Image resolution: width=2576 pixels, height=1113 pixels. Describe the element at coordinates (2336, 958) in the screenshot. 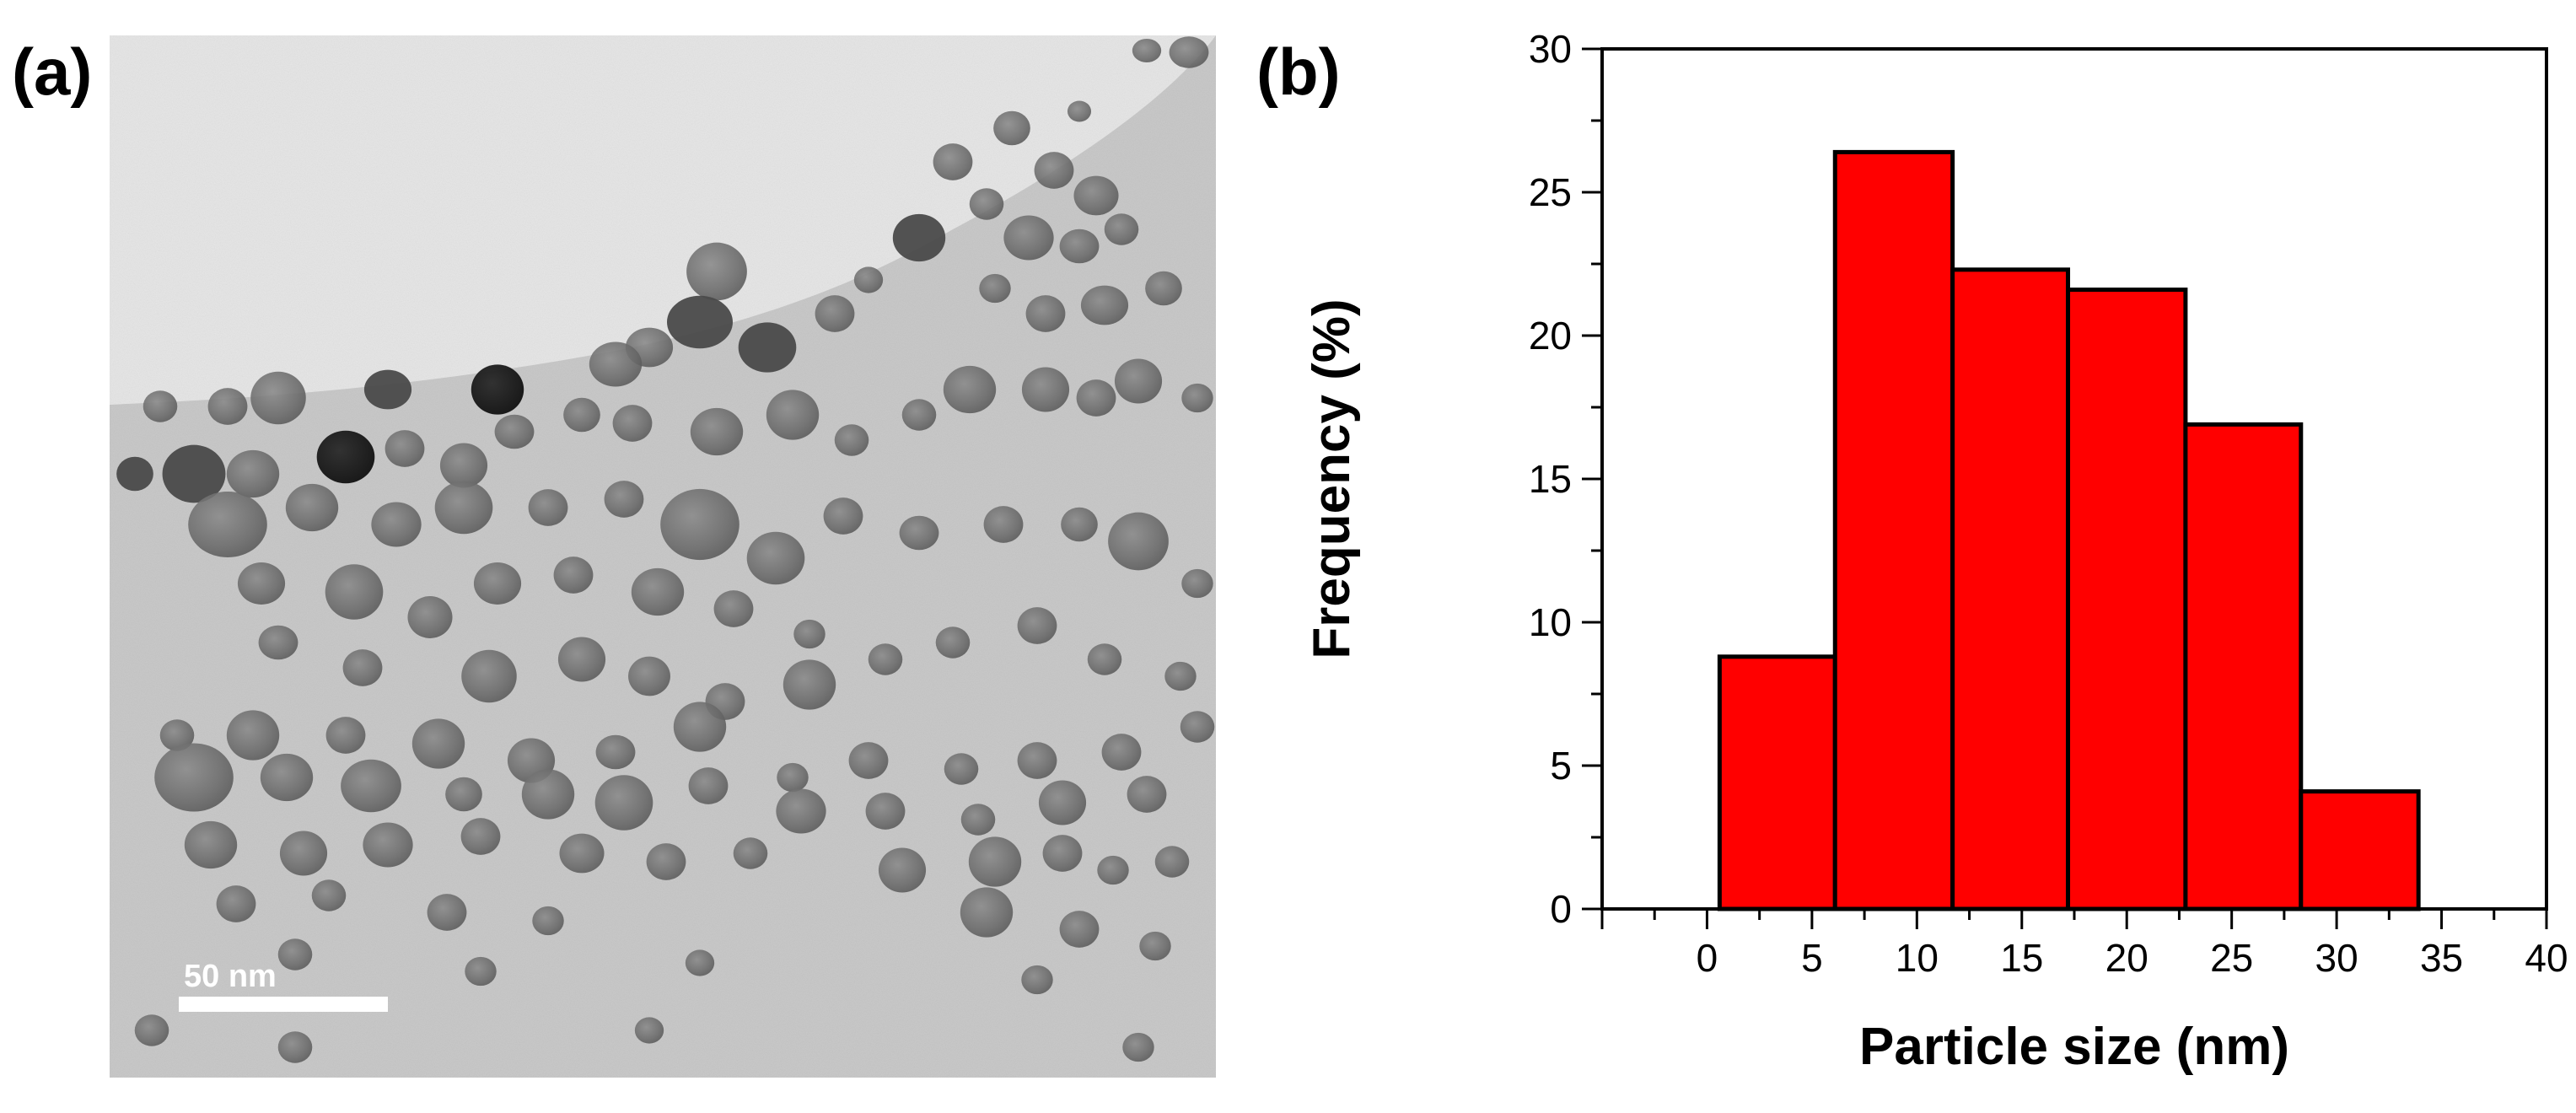

I see `x-tick-label: 30` at that location.